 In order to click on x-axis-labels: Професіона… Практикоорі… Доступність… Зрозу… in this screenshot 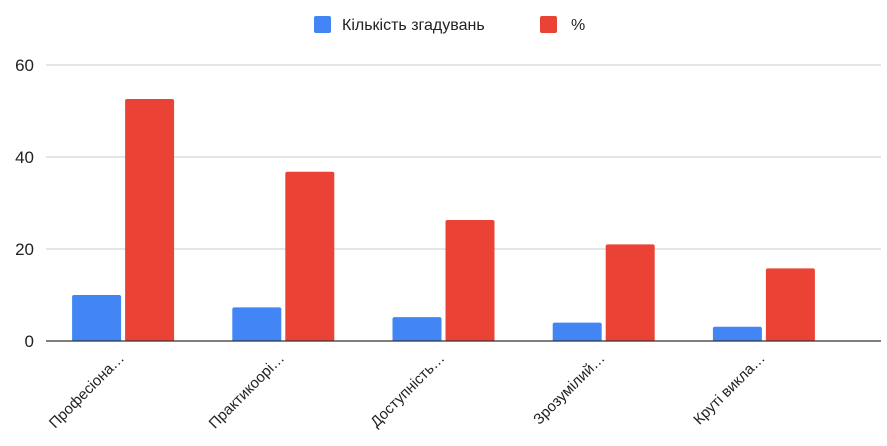, I will do `click(407, 391)`.